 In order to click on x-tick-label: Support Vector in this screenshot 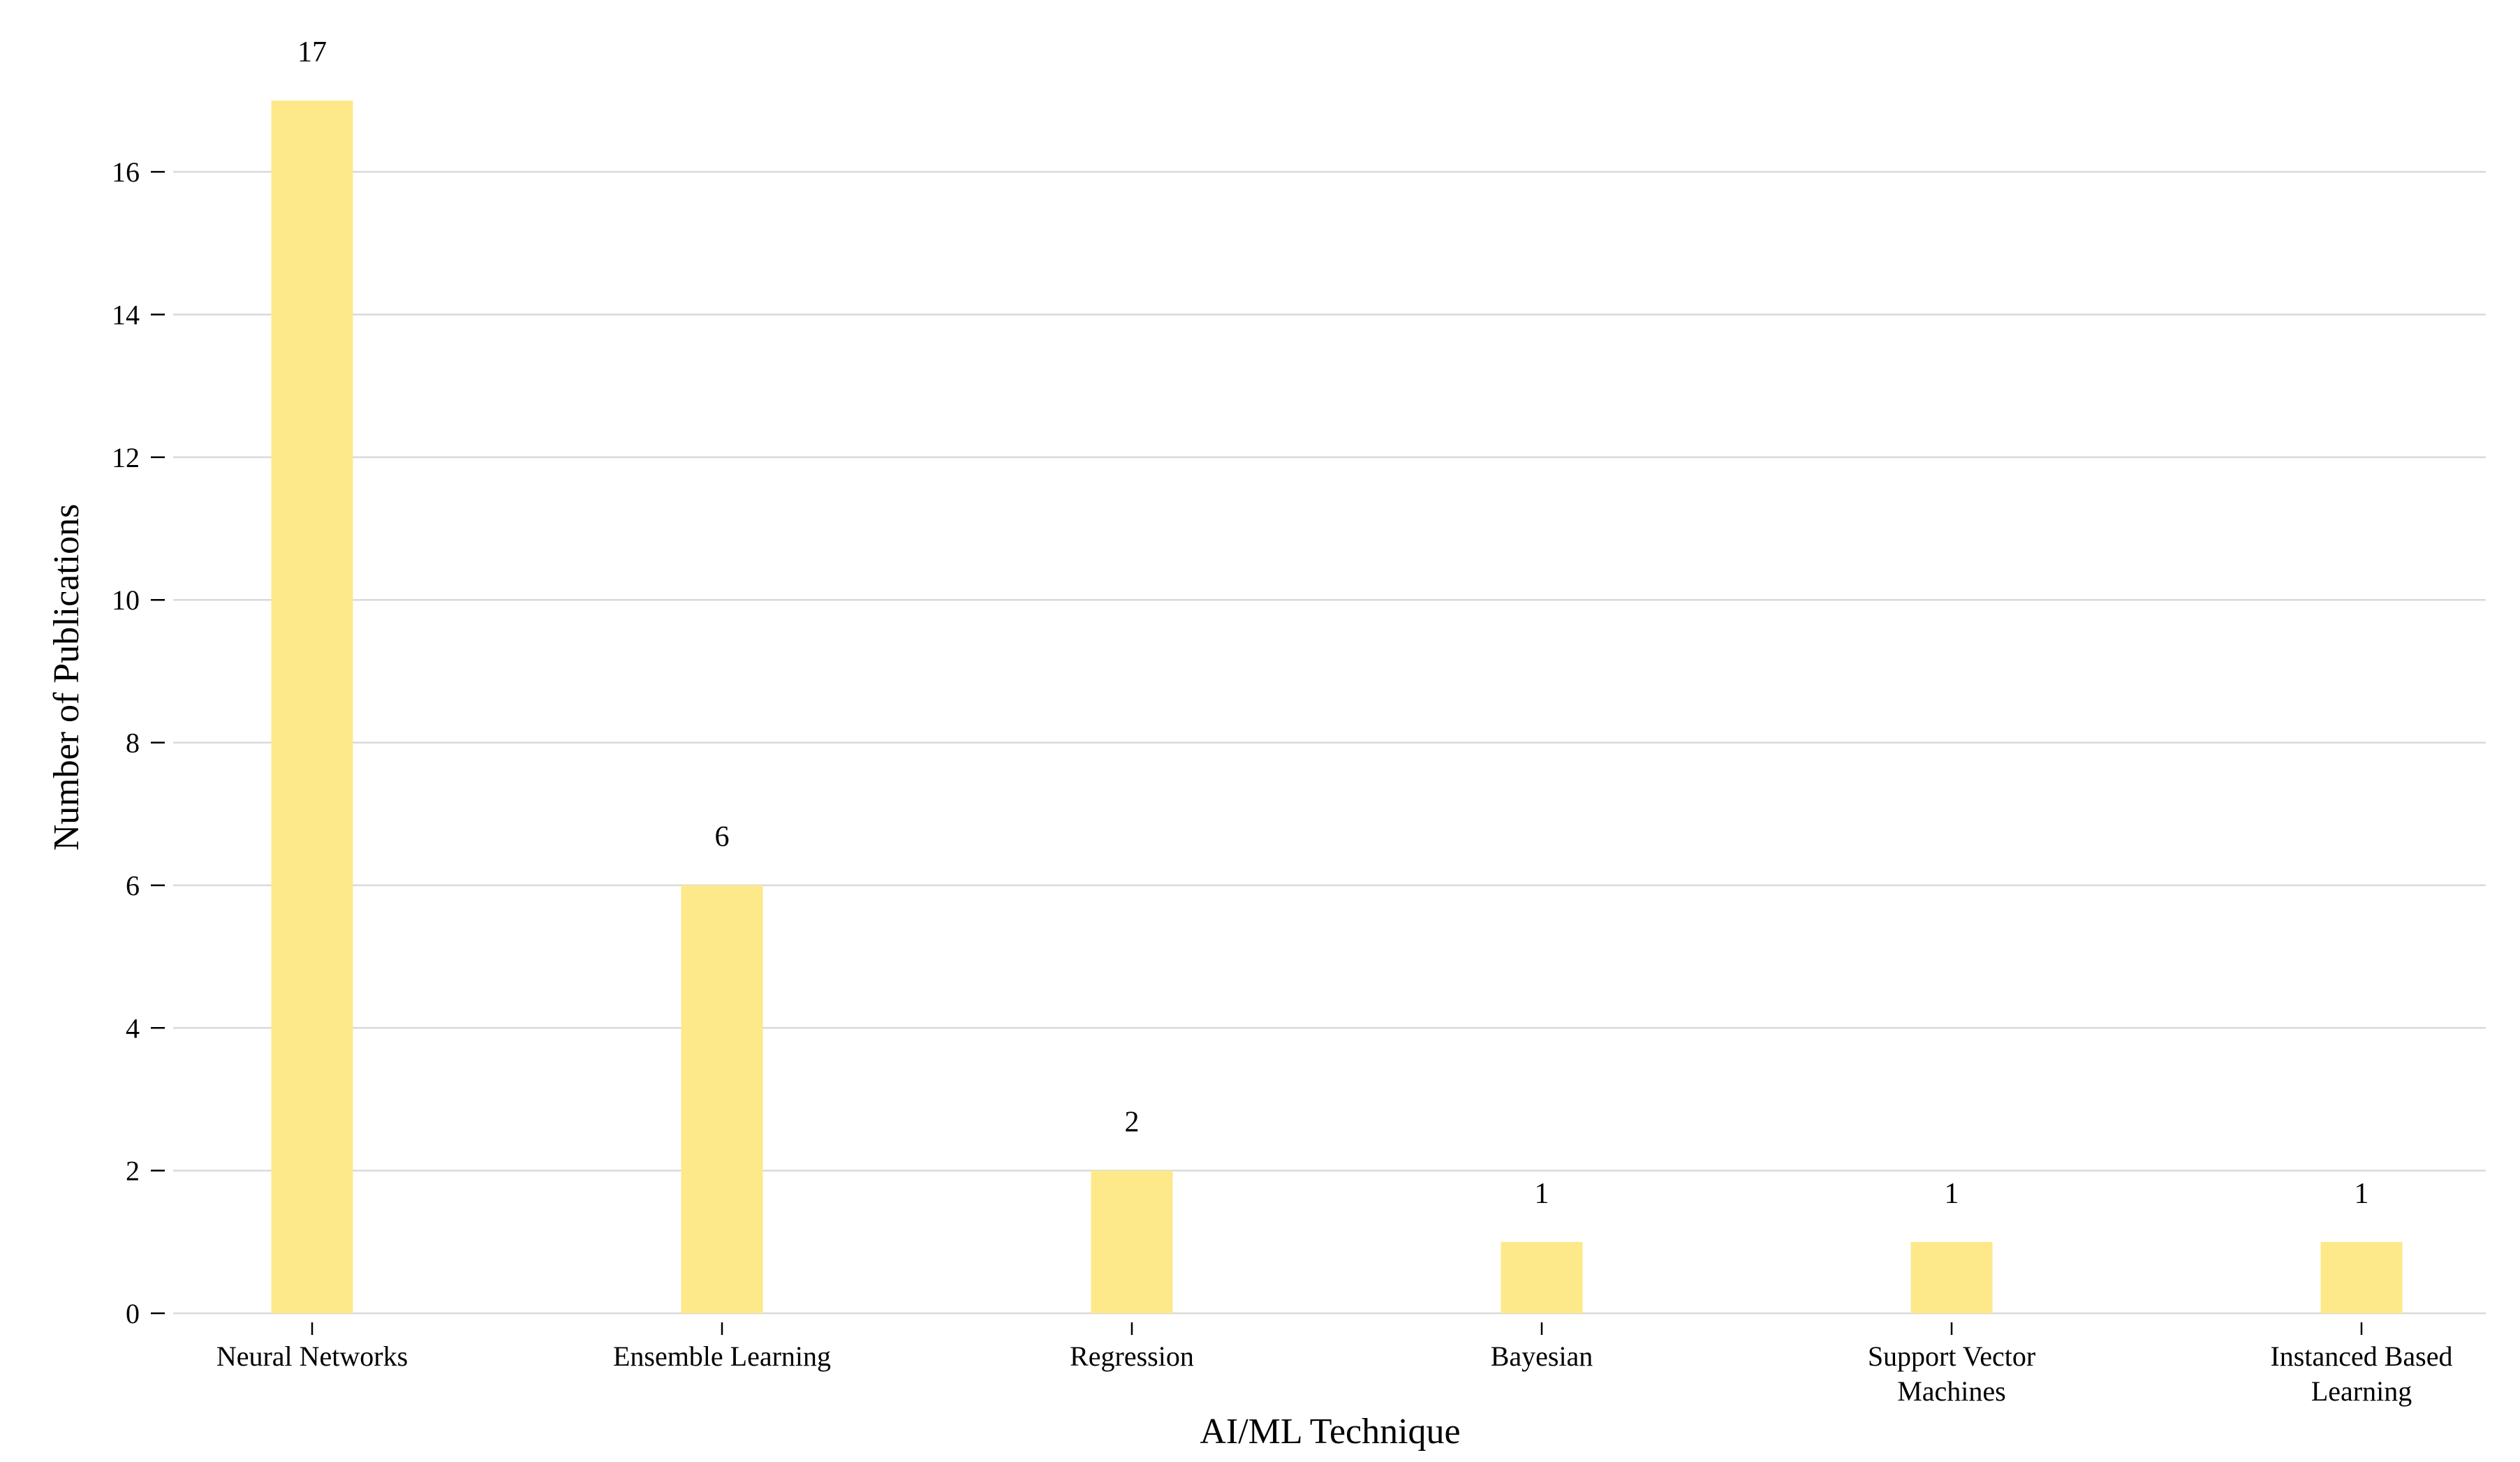, I will do `click(1952, 1356)`.